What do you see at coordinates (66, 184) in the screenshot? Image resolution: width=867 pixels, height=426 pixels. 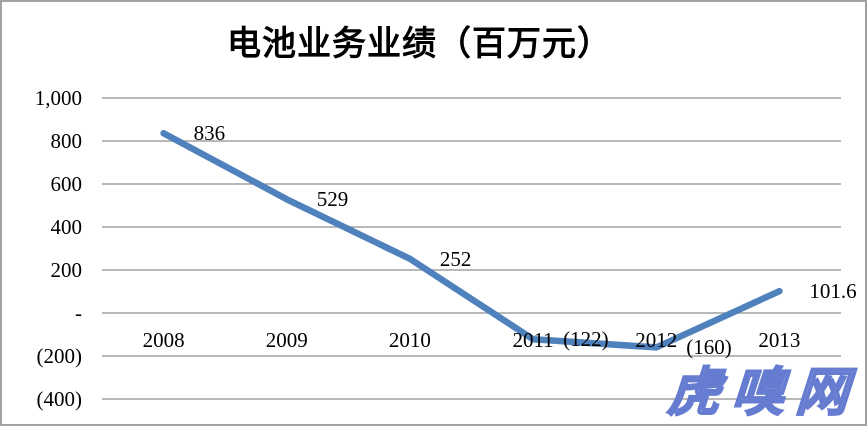 I see `y-tick-label: 600` at bounding box center [66, 184].